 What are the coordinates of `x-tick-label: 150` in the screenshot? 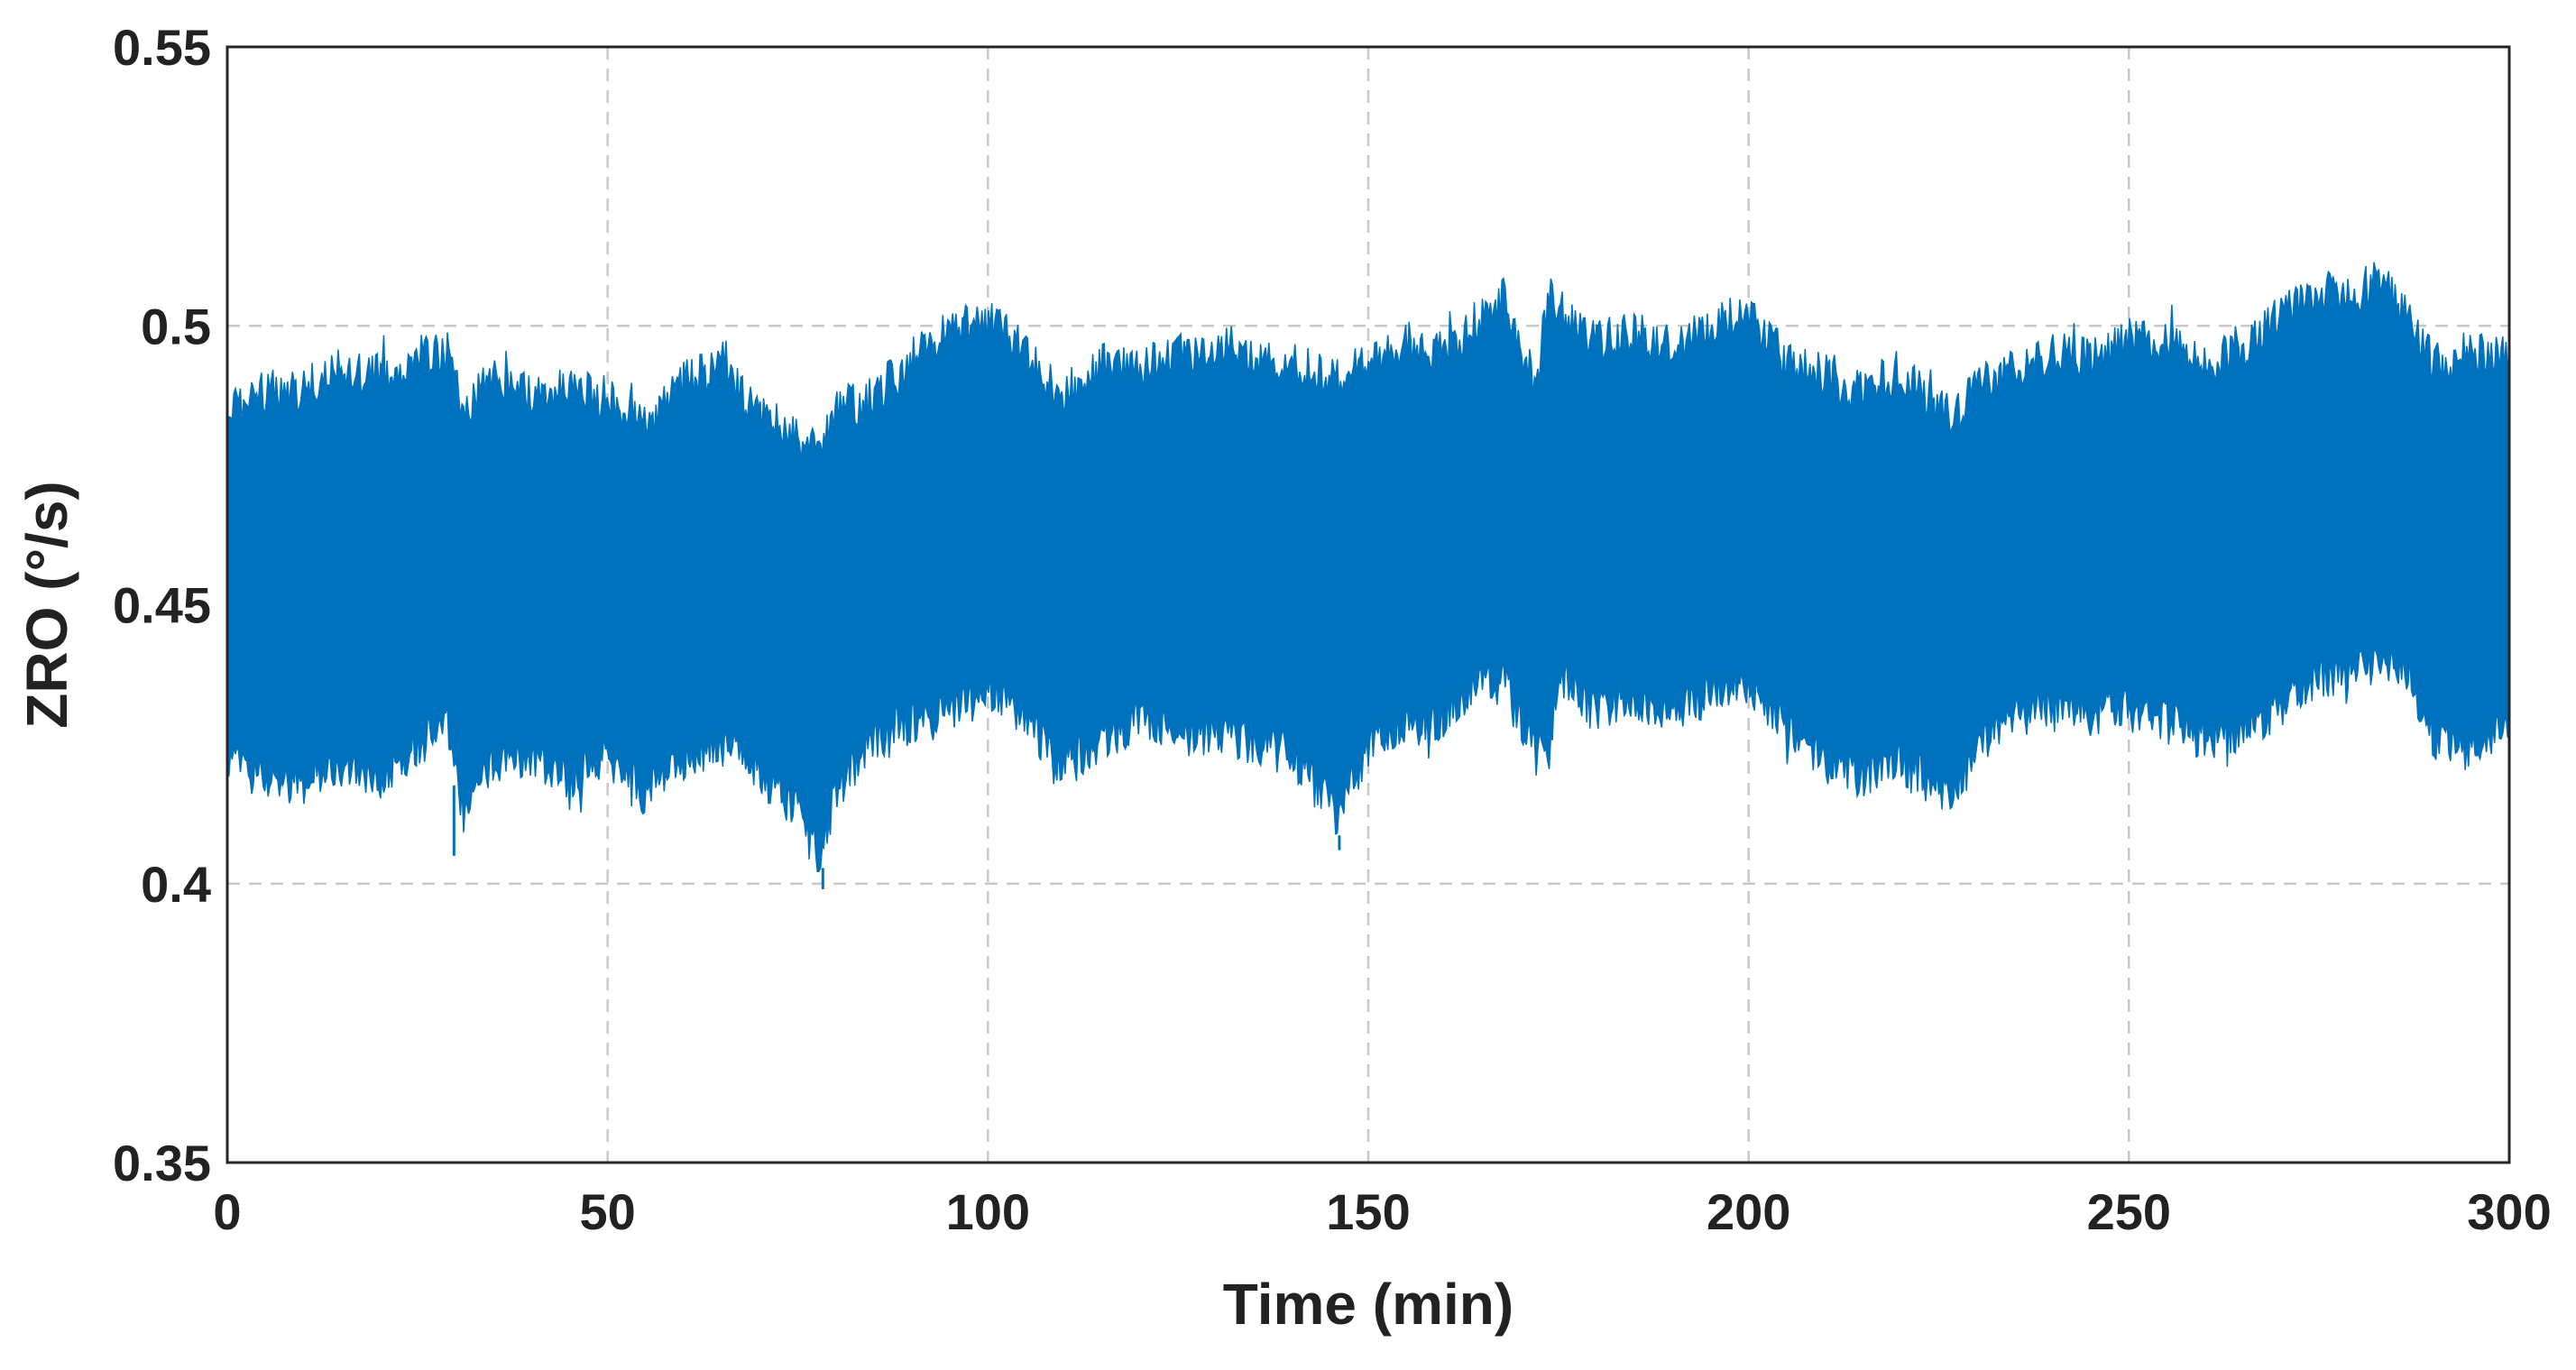 It's located at (1368, 1211).